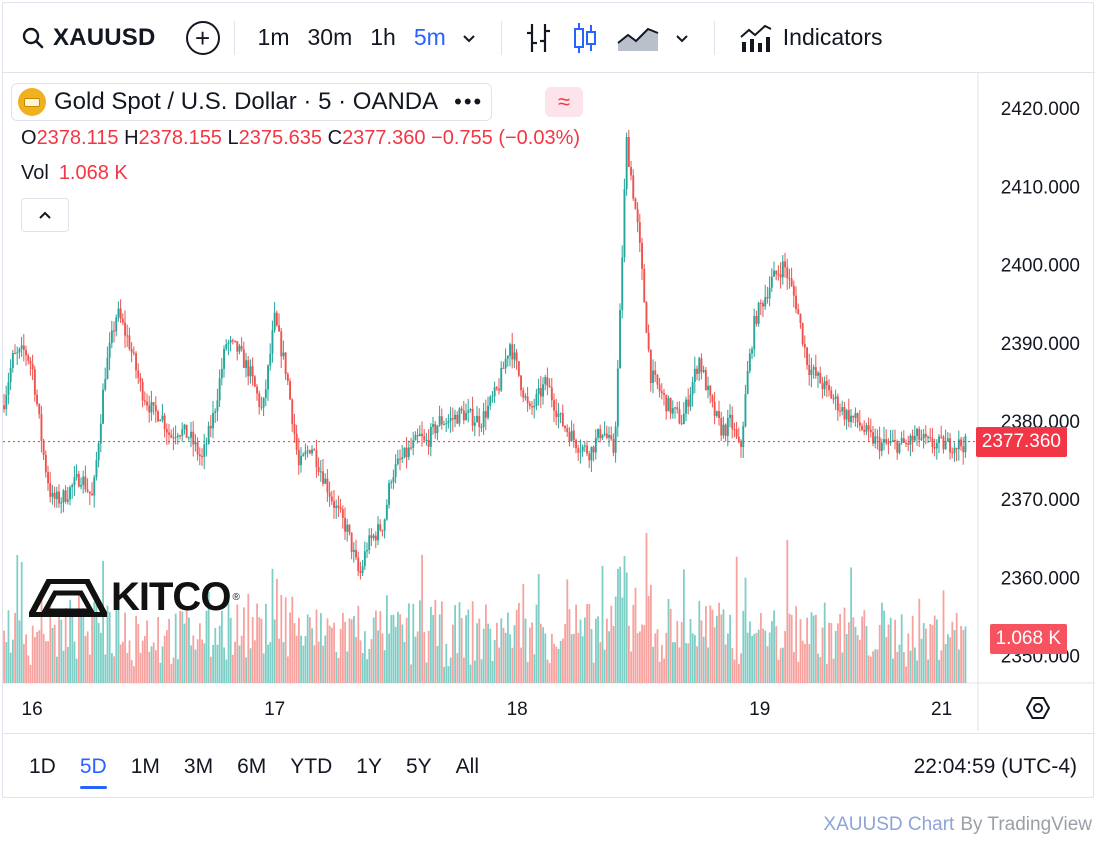 The image size is (1100, 845). I want to click on symbol-search-button: XAUUSD, so click(88, 38).